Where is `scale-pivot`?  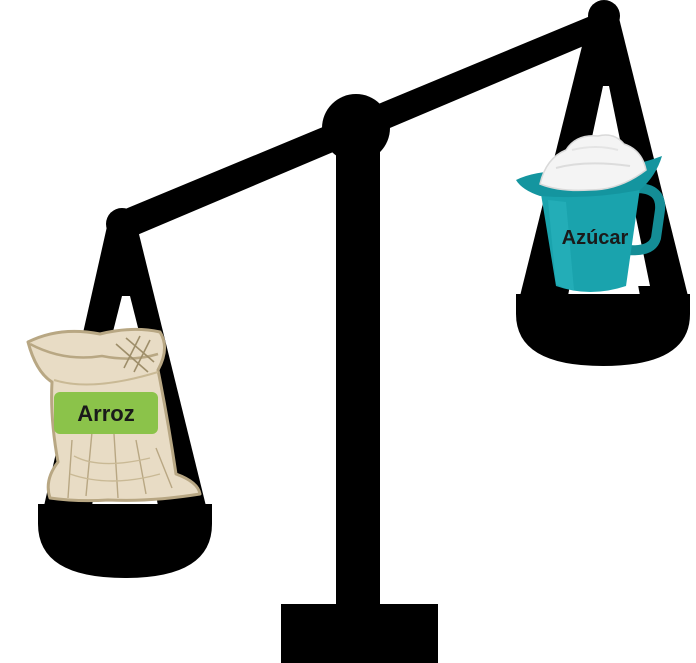
scale-pivot is located at coordinates (356, 128).